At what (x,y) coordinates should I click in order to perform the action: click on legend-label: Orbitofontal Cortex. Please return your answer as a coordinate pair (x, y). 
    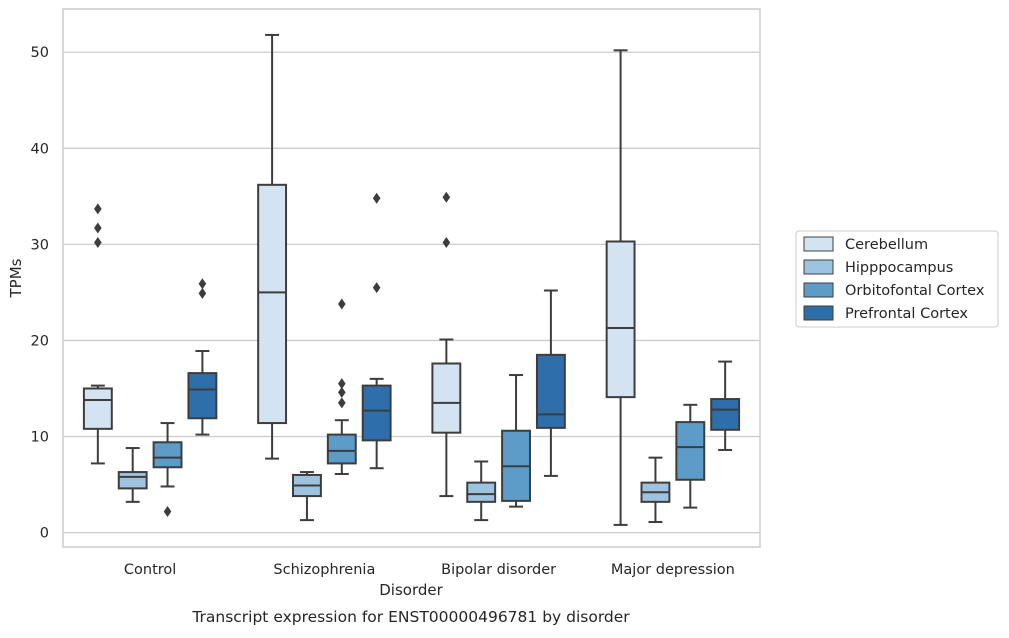
    Looking at the image, I should click on (915, 291).